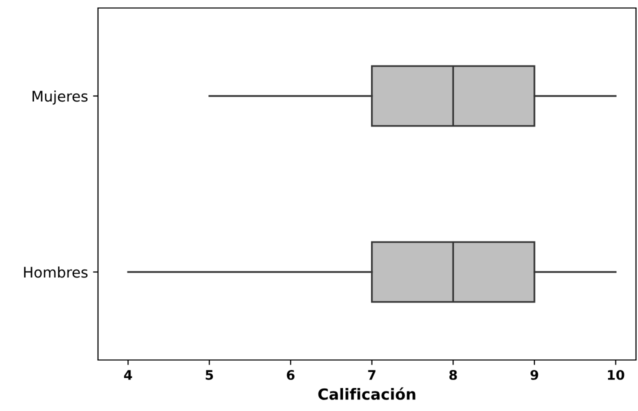 This screenshot has width=638, height=411. I want to click on x-tick-label: 8, so click(453, 375).